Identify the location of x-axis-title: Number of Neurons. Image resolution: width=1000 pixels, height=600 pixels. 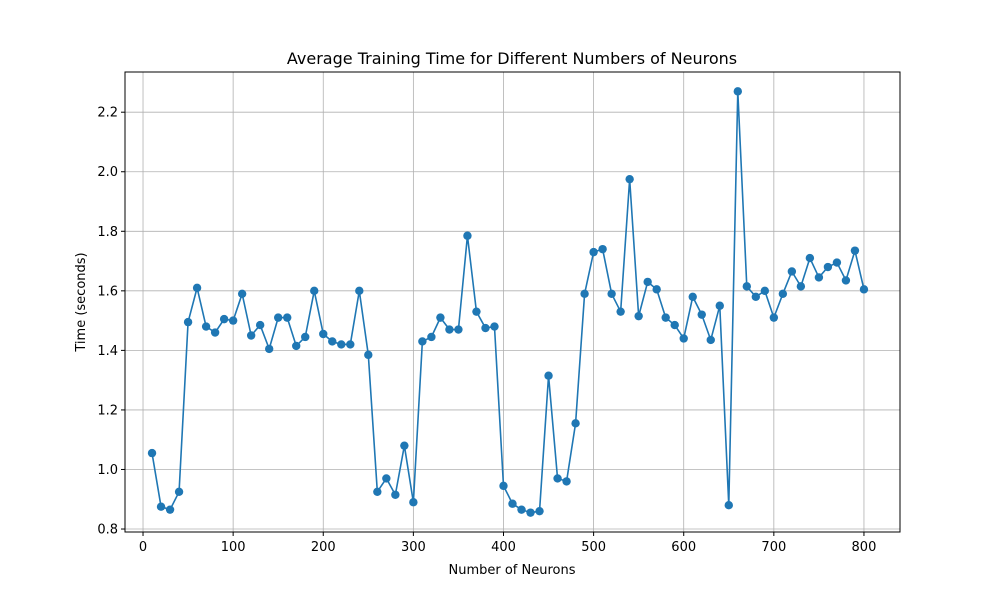
(511, 570).